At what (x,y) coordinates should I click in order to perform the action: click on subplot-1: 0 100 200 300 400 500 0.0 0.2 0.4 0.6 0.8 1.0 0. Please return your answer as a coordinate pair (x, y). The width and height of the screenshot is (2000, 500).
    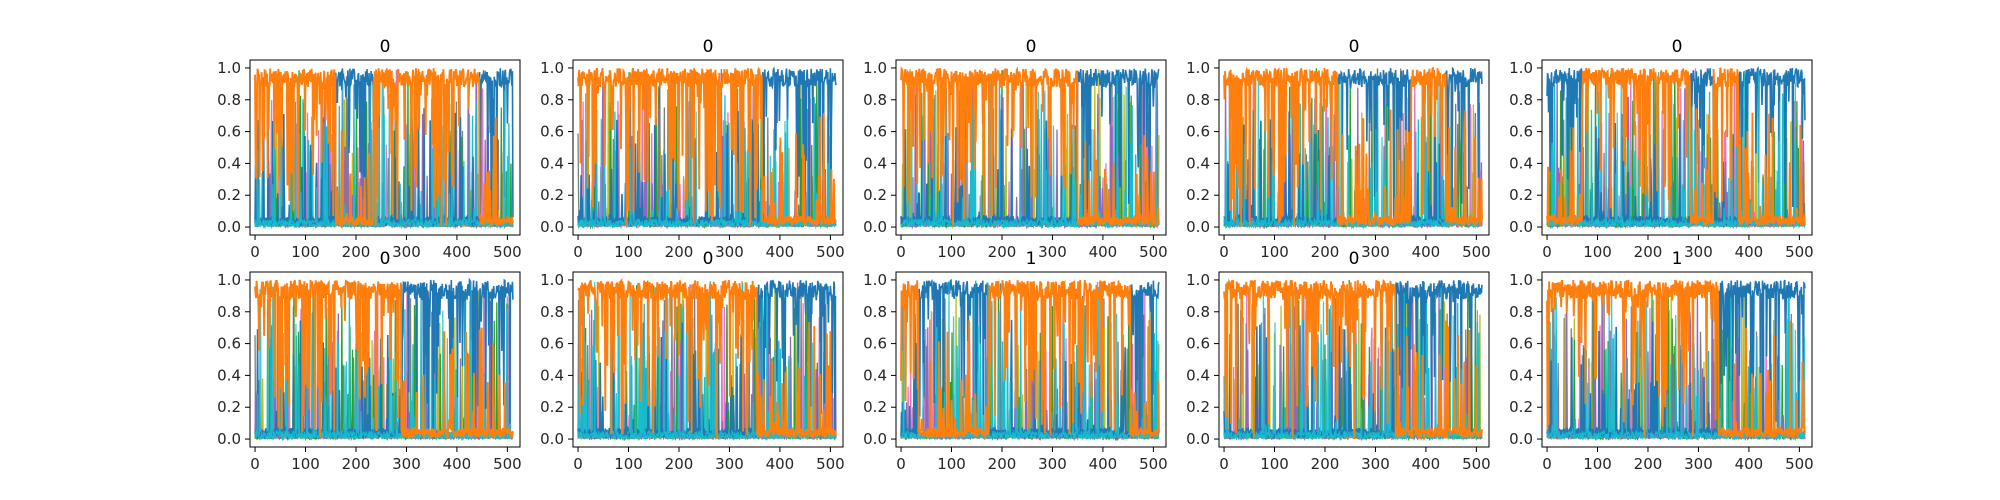
    Looking at the image, I should click on (692, 149).